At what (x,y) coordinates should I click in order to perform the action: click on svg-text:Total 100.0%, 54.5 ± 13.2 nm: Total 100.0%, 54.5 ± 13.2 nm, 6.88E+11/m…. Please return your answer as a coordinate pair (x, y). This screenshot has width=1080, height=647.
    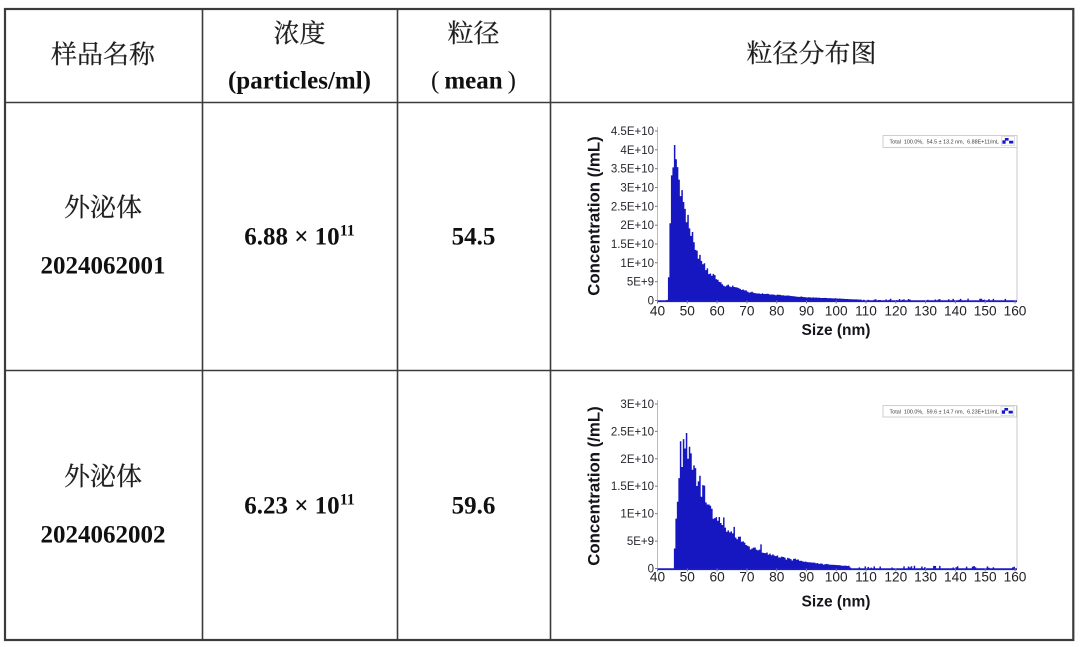
    Looking at the image, I should click on (944, 142).